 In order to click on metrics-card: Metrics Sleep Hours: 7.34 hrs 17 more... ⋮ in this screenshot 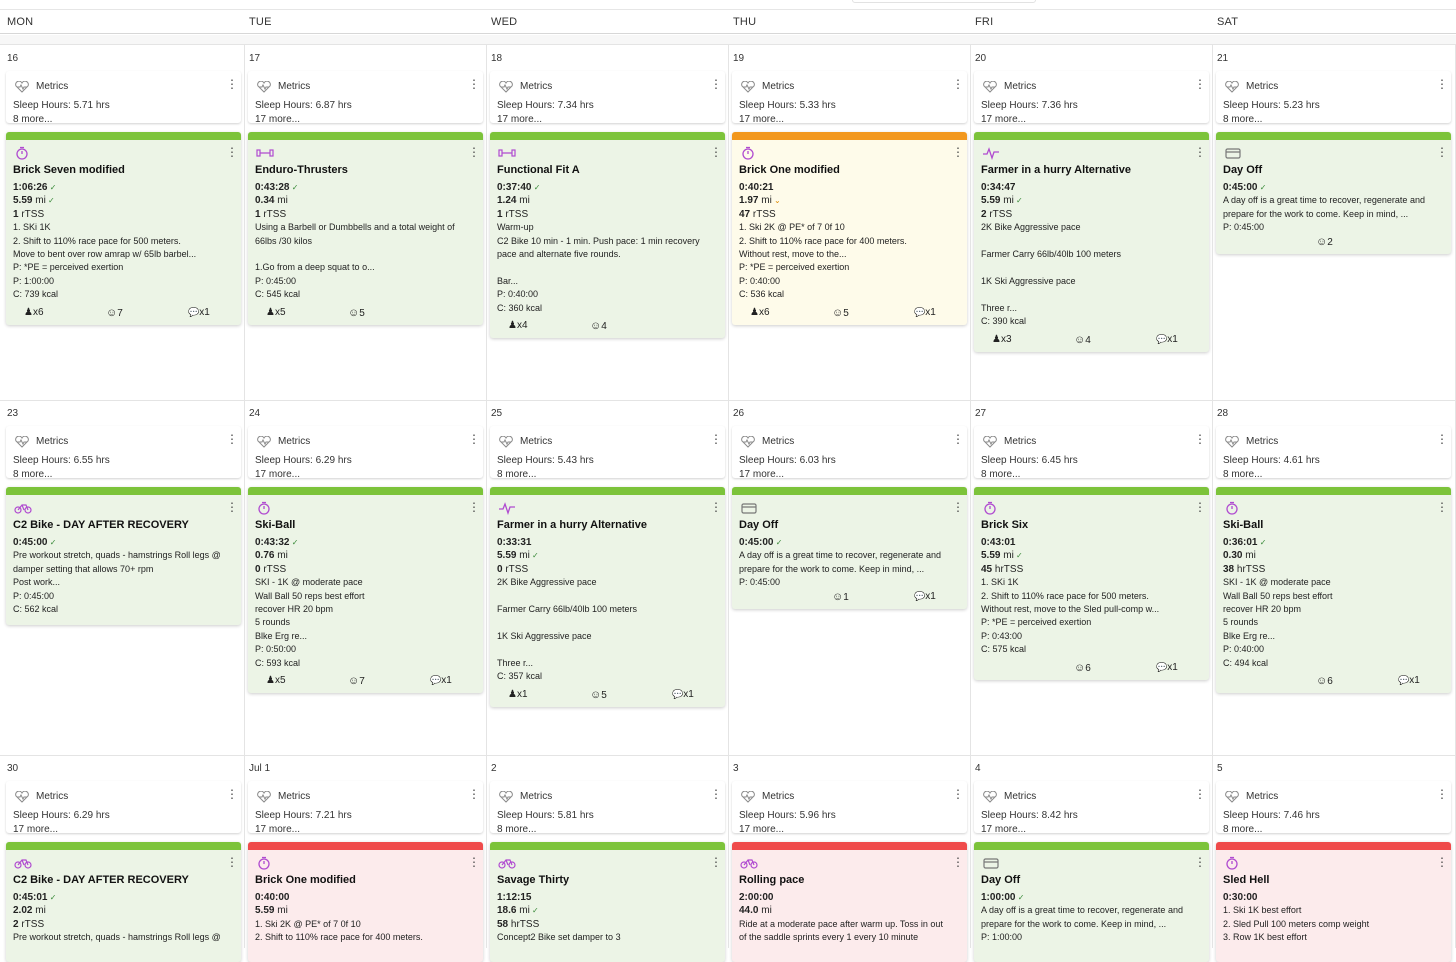, I will do `click(607, 98)`.